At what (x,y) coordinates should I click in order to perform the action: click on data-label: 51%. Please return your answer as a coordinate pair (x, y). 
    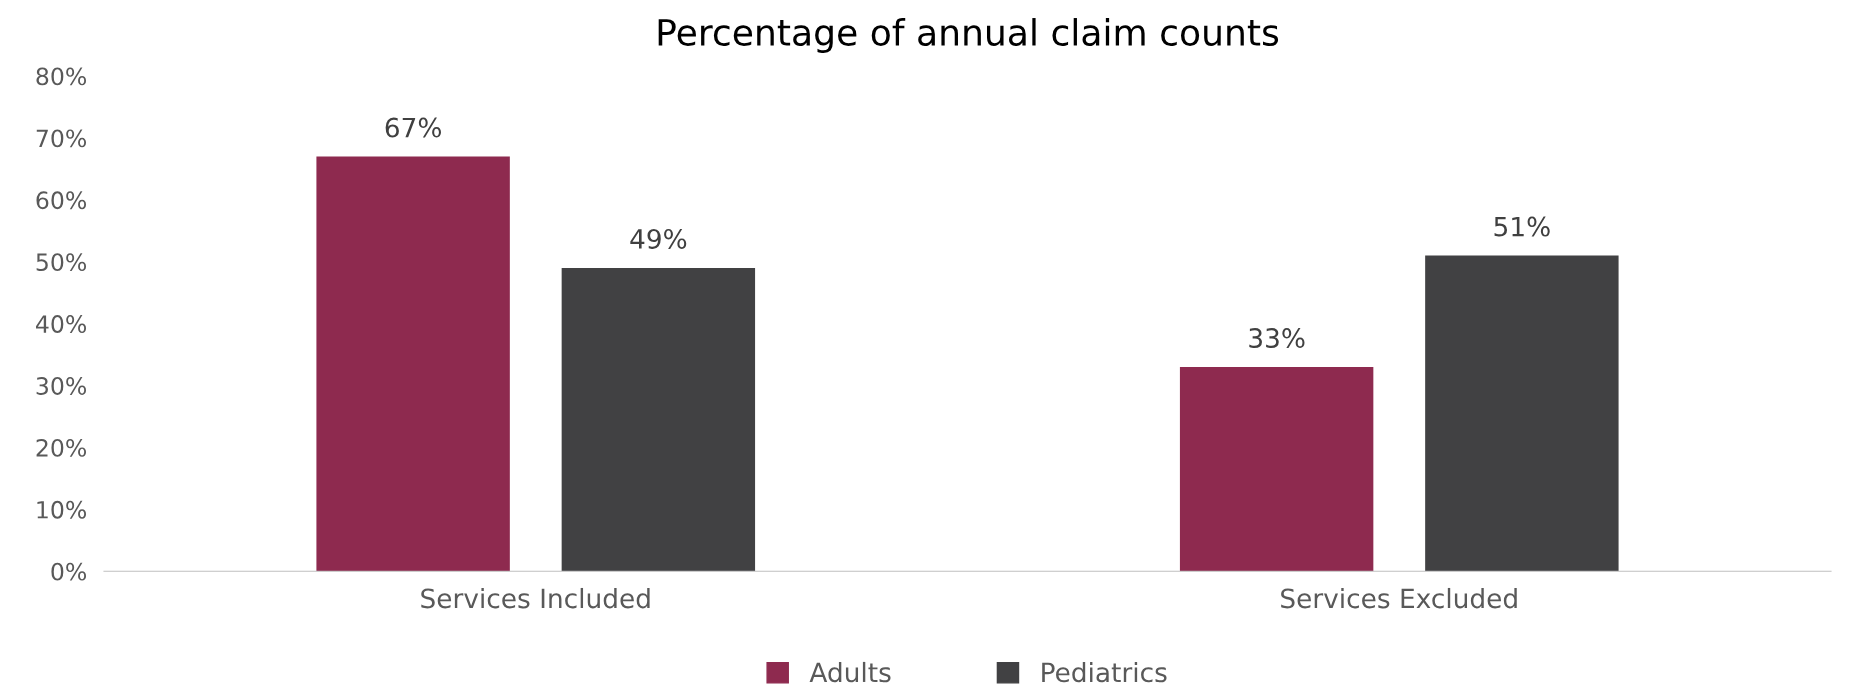
    Looking at the image, I should click on (1522, 226).